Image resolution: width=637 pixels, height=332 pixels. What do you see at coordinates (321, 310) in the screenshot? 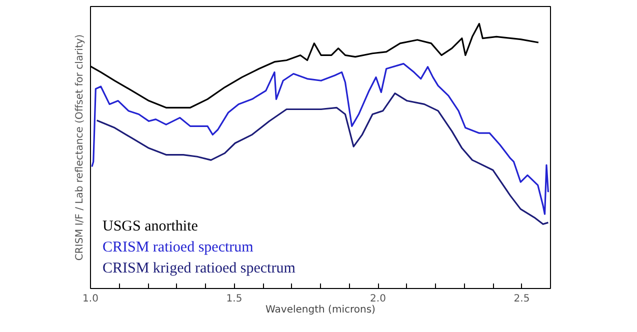
I see `x-axis-title: Wavelength (microns)` at bounding box center [321, 310].